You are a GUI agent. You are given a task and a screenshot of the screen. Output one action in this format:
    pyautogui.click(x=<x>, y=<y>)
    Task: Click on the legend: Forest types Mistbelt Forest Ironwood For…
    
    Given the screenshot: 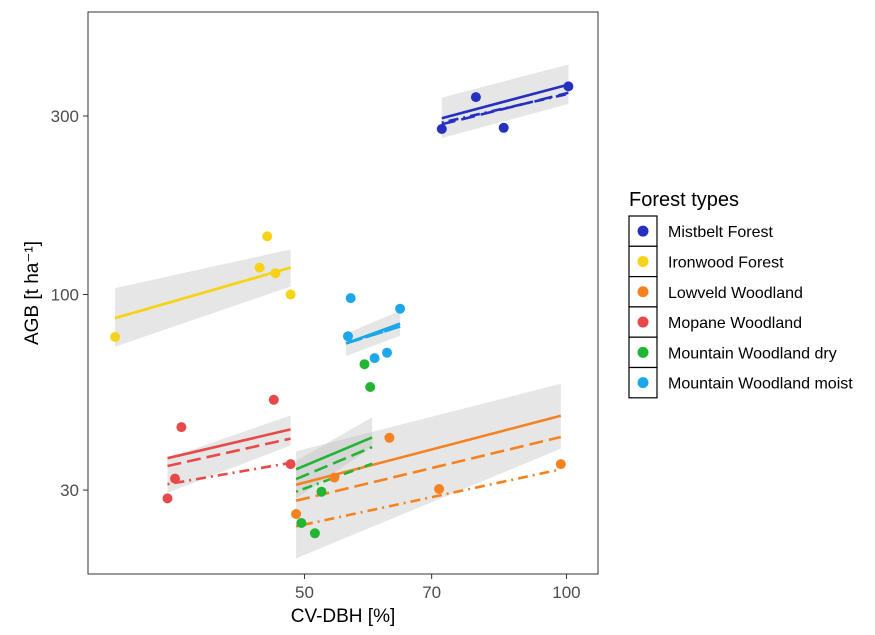 What is the action you would take?
    pyautogui.click(x=740, y=294)
    